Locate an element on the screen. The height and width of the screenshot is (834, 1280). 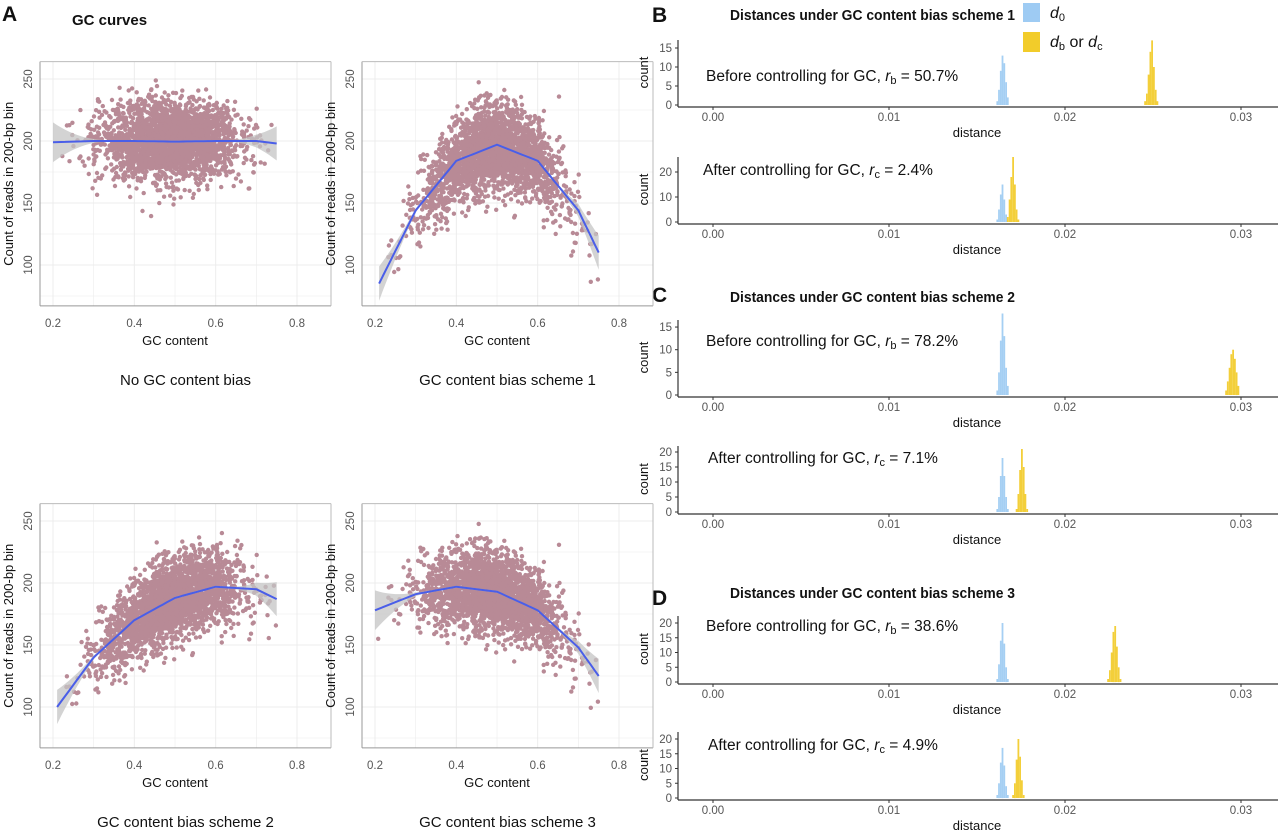
legend-label-d0: d0 is located at coordinates (1057, 14).